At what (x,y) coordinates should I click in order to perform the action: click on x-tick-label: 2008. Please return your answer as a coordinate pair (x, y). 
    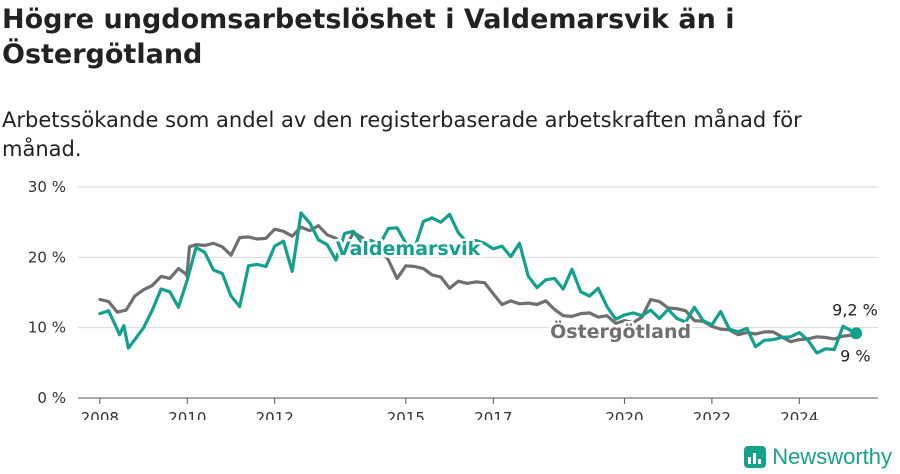
    Looking at the image, I should click on (100, 414).